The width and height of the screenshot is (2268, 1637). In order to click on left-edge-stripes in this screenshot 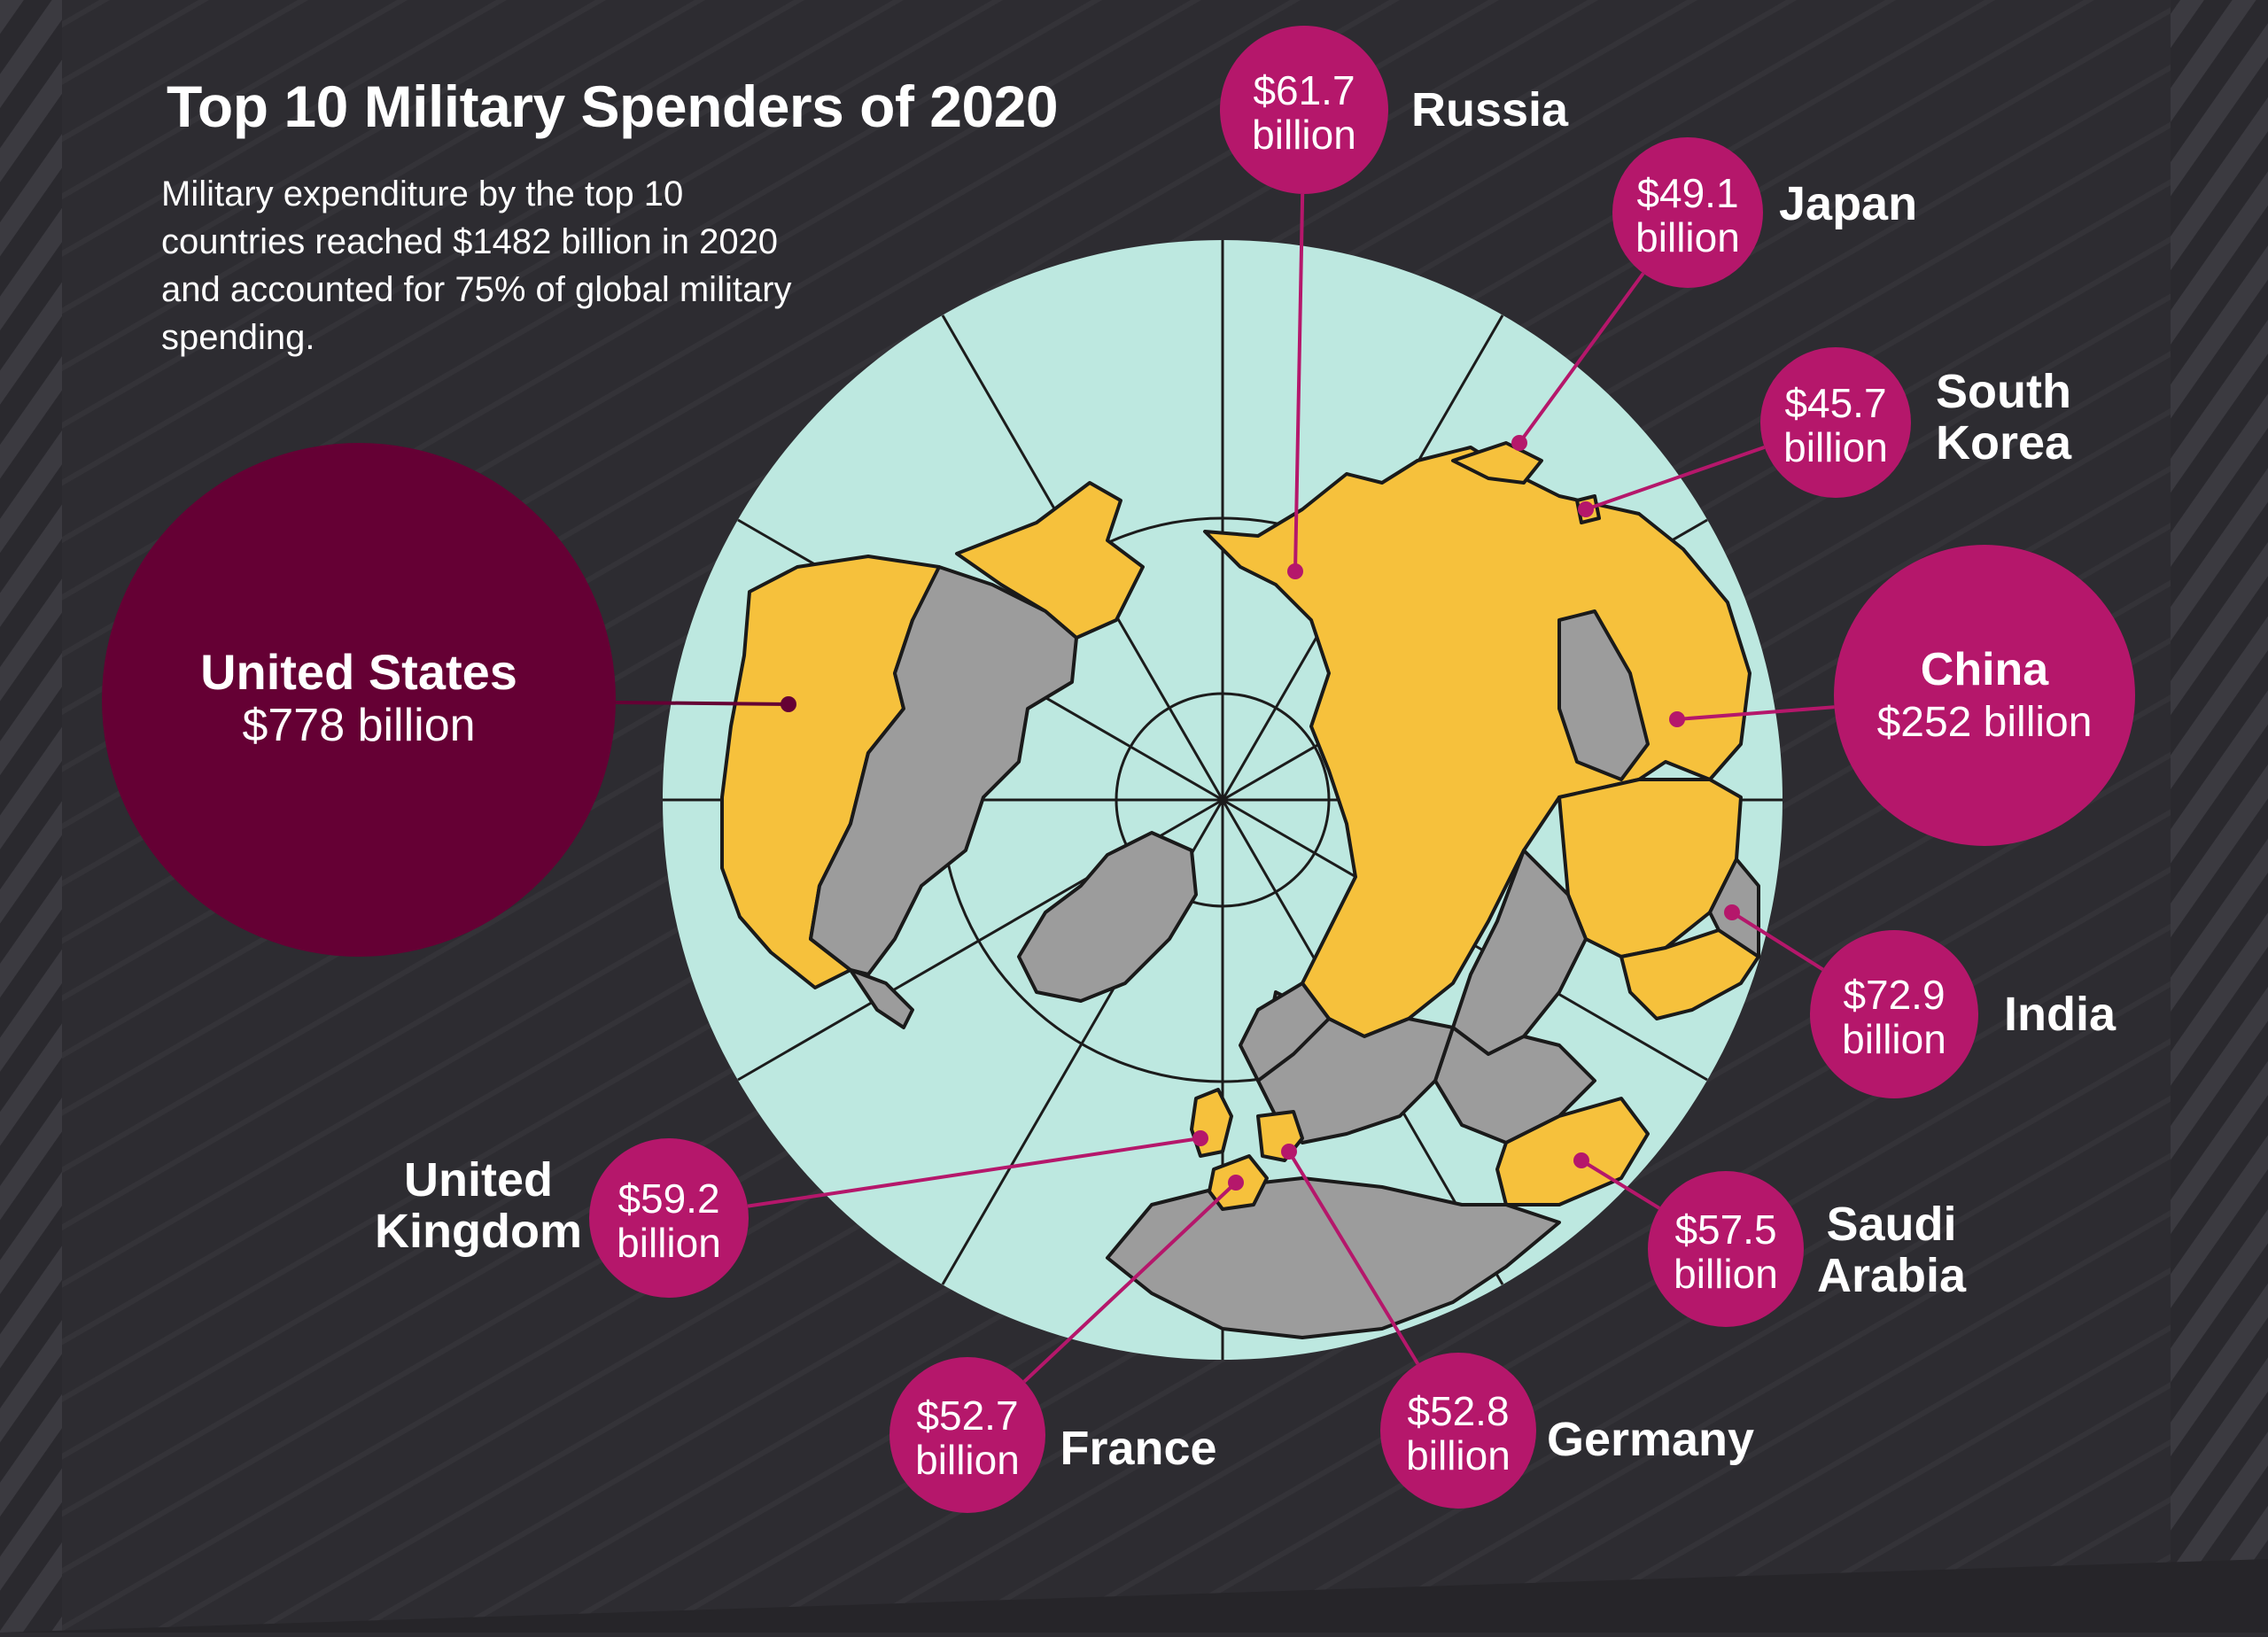, I will do `click(31, 816)`.